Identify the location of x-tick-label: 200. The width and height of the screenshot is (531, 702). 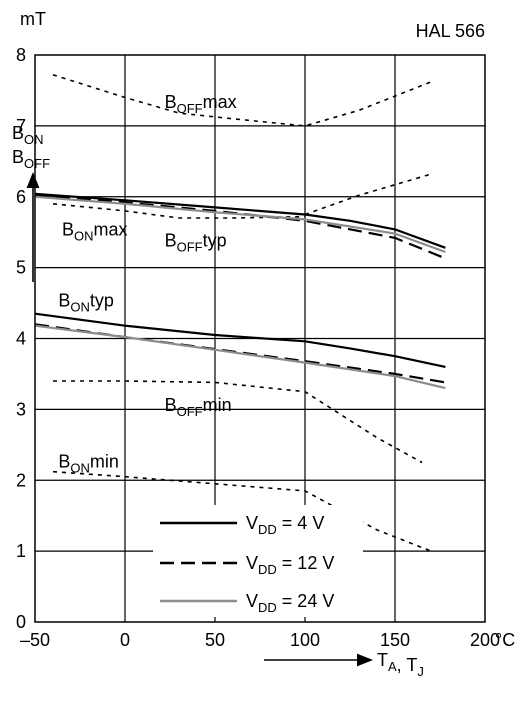
(485, 640).